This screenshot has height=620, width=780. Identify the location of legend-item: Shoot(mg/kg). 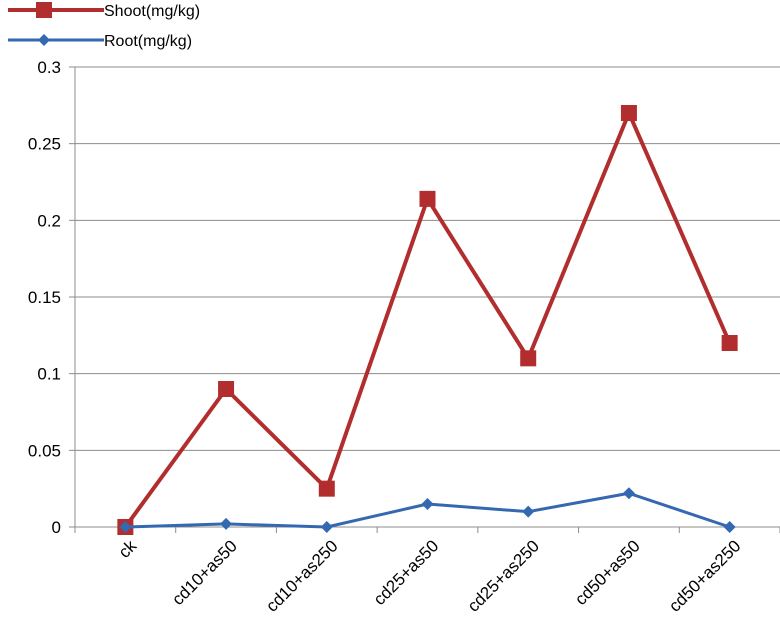
(104, 11).